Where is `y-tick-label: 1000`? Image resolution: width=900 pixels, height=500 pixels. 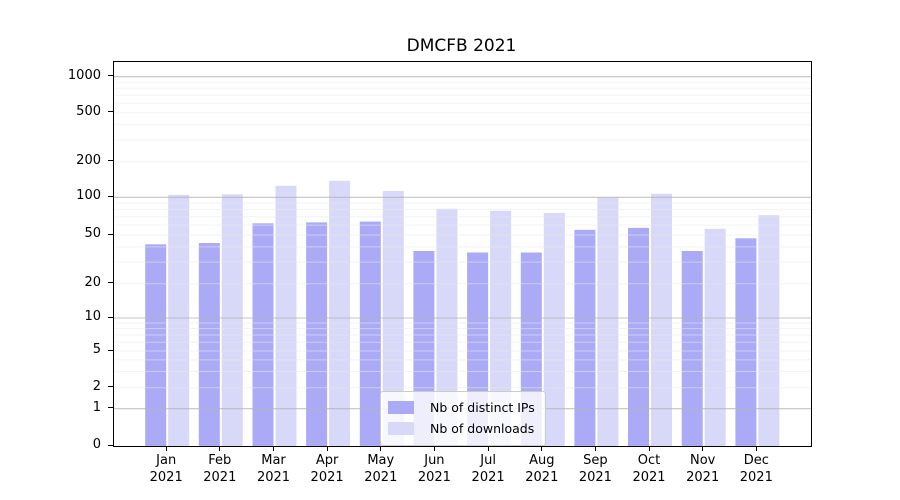 y-tick-label: 1000 is located at coordinates (84, 75).